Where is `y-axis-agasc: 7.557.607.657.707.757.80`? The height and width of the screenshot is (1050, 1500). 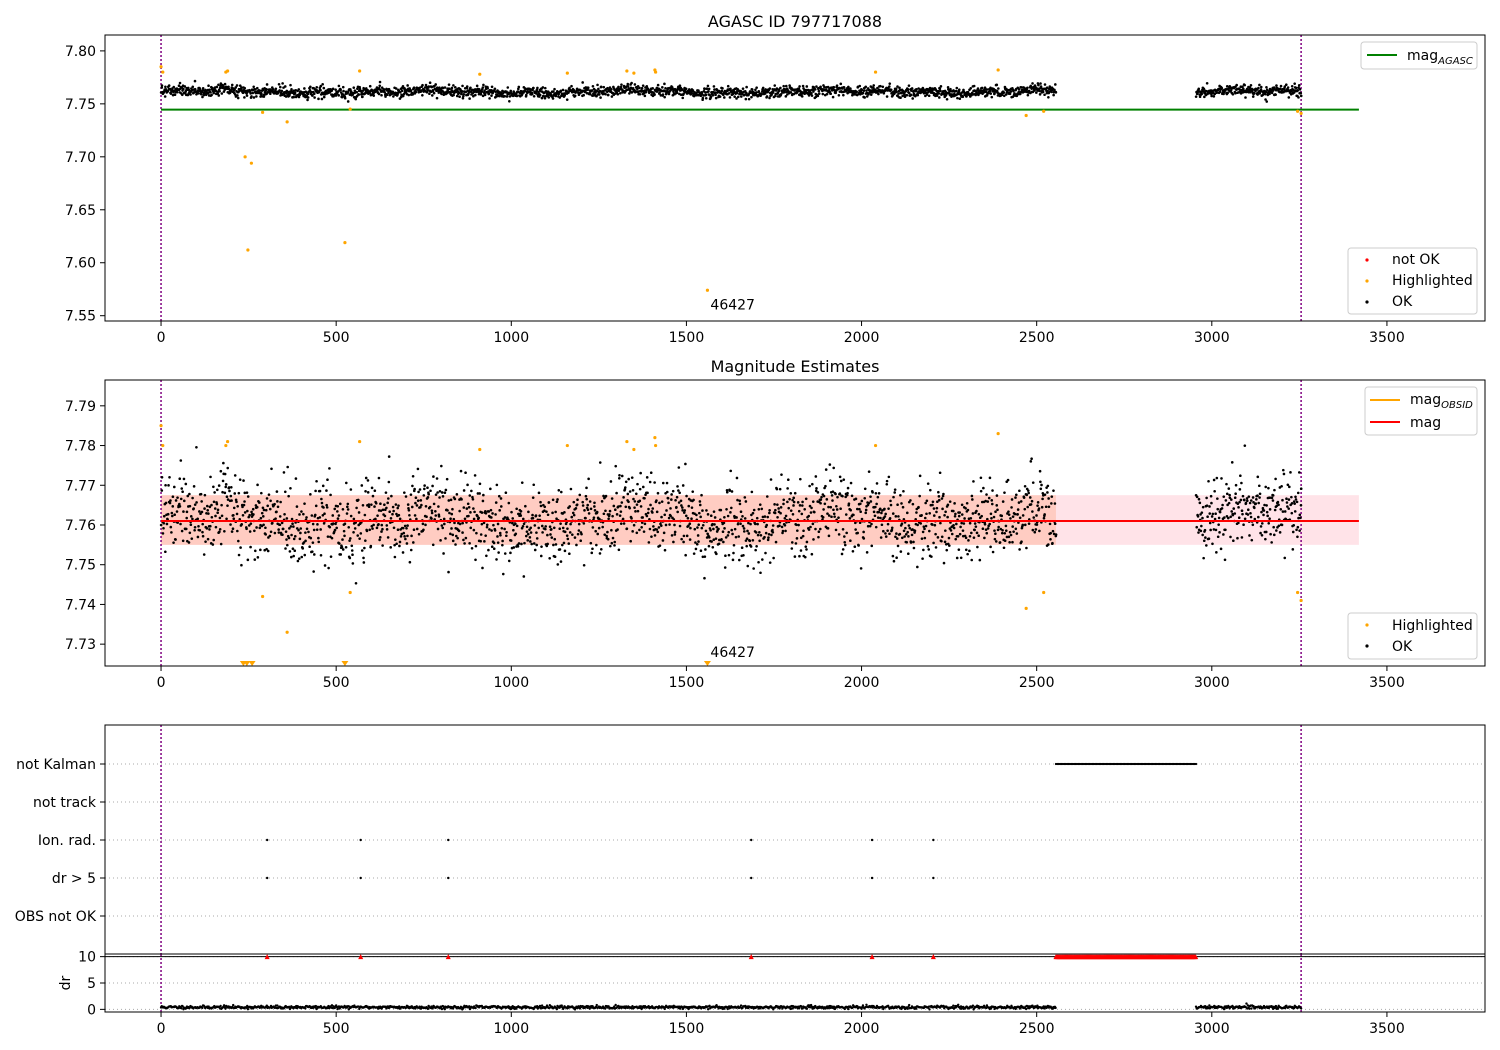 y-axis-agasc: 7.557.607.657.707.757.80 is located at coordinates (85, 184).